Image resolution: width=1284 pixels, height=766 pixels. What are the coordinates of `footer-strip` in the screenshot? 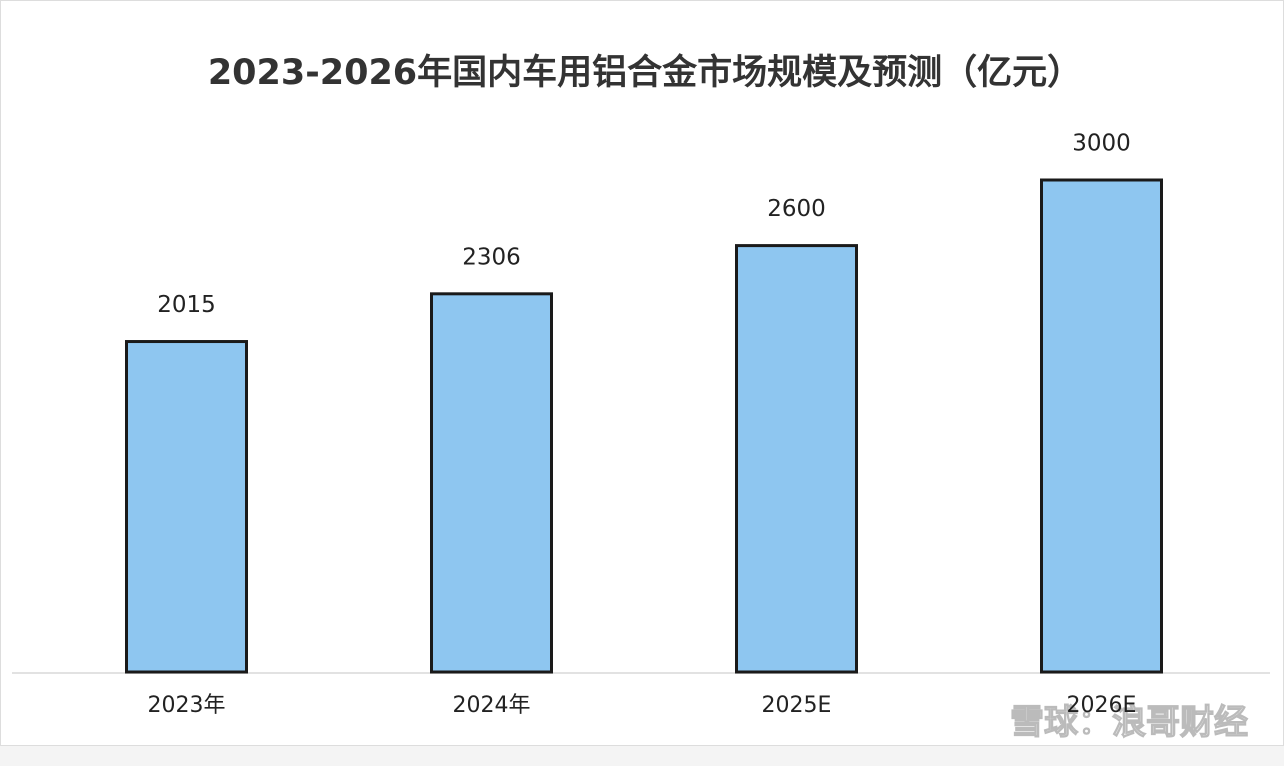 It's located at (642, 756).